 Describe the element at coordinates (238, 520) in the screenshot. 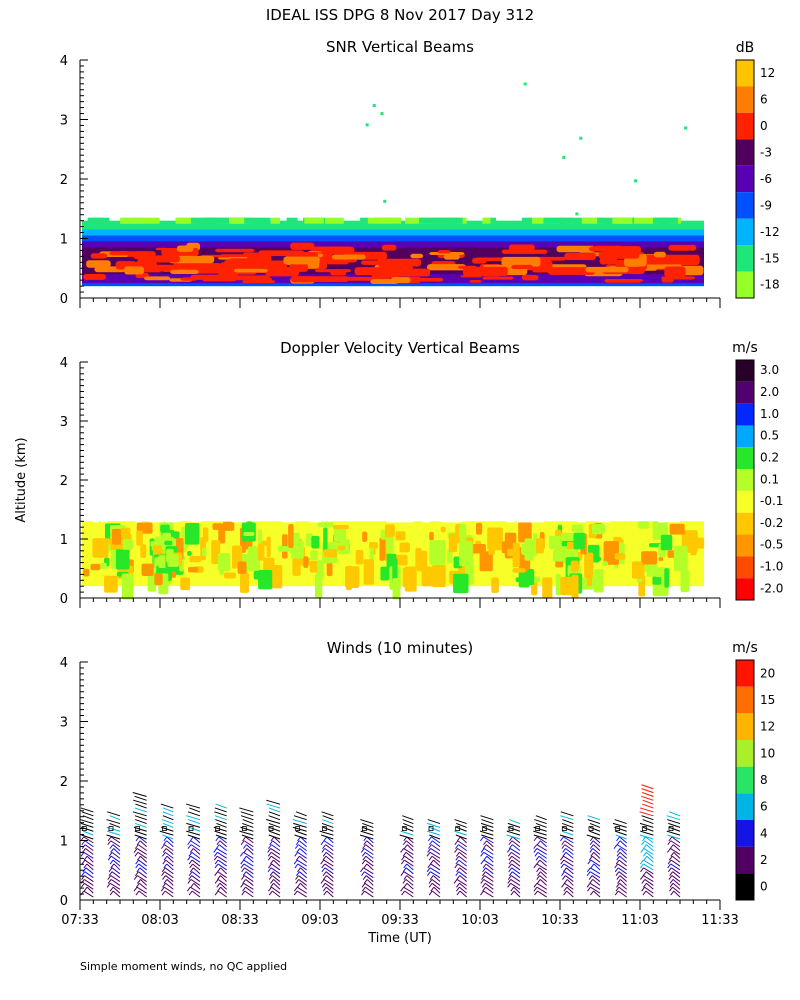

I see `velocity-gap` at that location.